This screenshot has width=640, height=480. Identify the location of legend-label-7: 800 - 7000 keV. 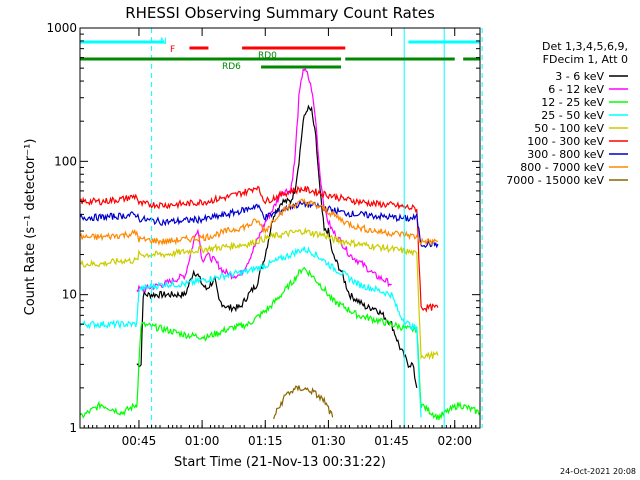
(562, 167).